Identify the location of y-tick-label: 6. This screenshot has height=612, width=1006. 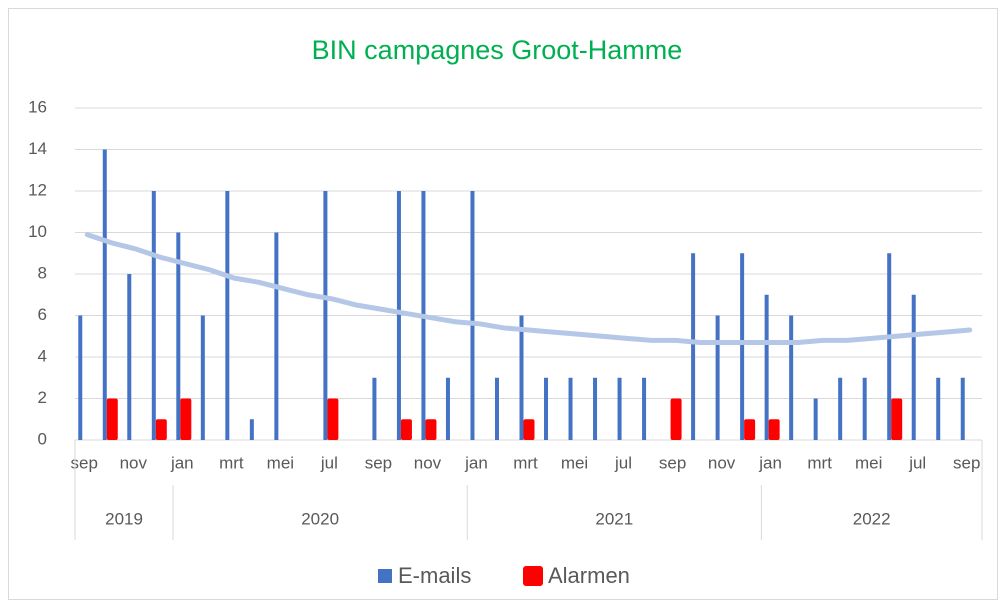
(42, 314).